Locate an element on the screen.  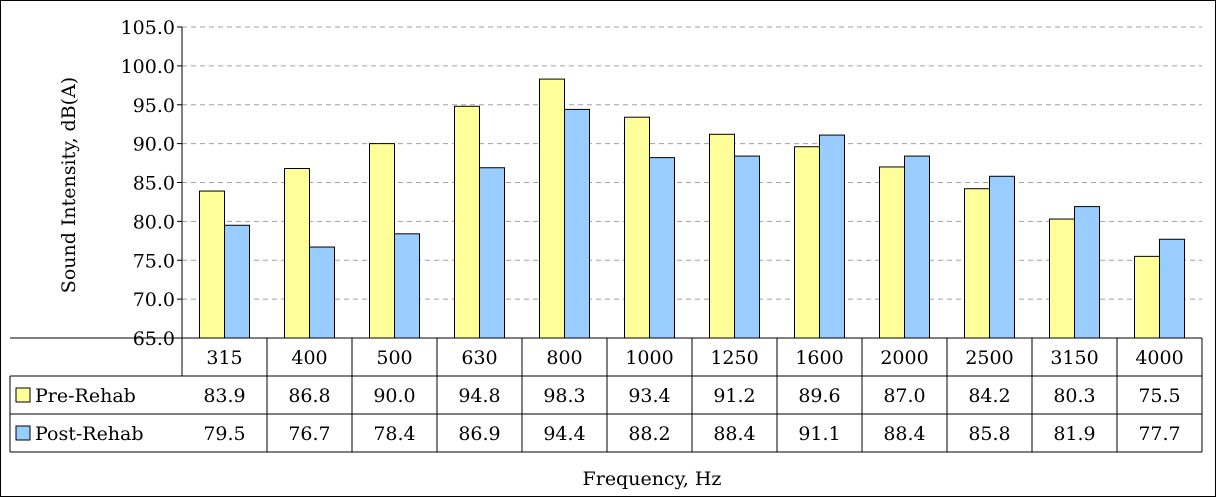
table-value: 76.7 is located at coordinates (309, 434).